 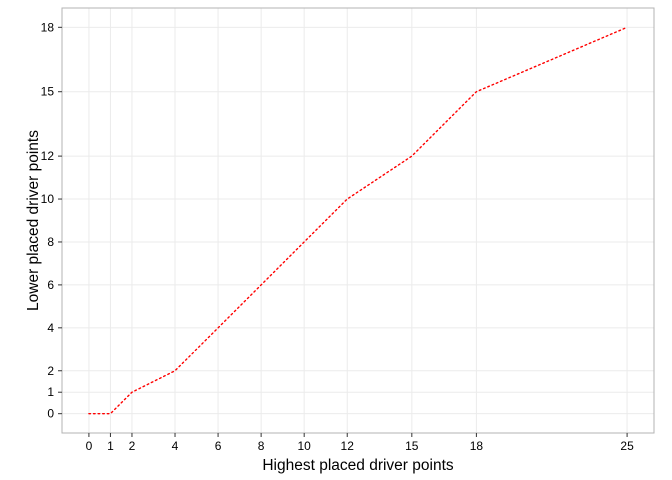 I want to click on x-tick-label: 25, so click(x=627, y=446).